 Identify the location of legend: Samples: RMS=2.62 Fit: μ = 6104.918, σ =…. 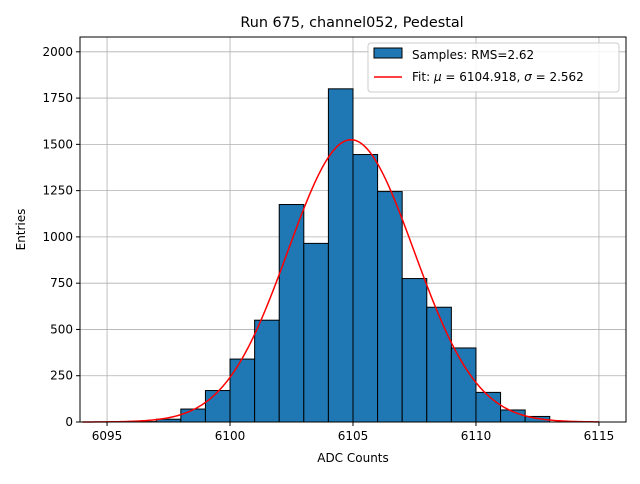
(493, 67).